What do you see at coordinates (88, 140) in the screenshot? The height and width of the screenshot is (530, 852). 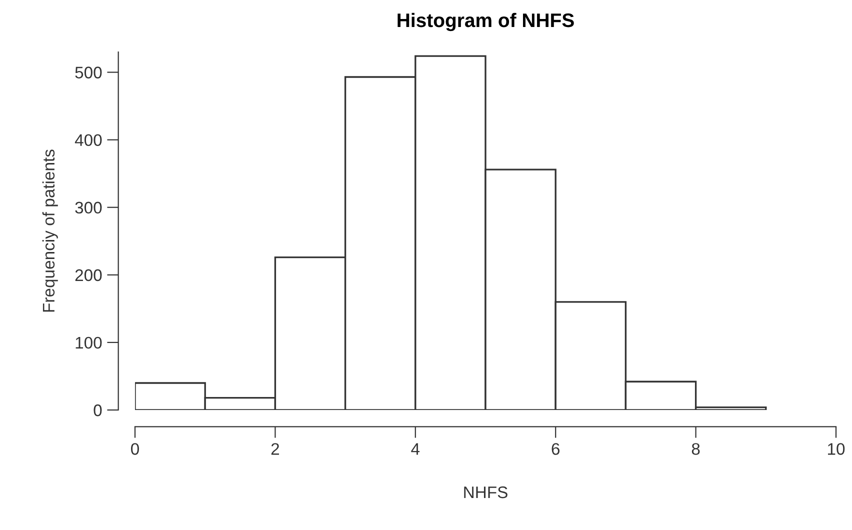 I see `y-tick-label: 400` at bounding box center [88, 140].